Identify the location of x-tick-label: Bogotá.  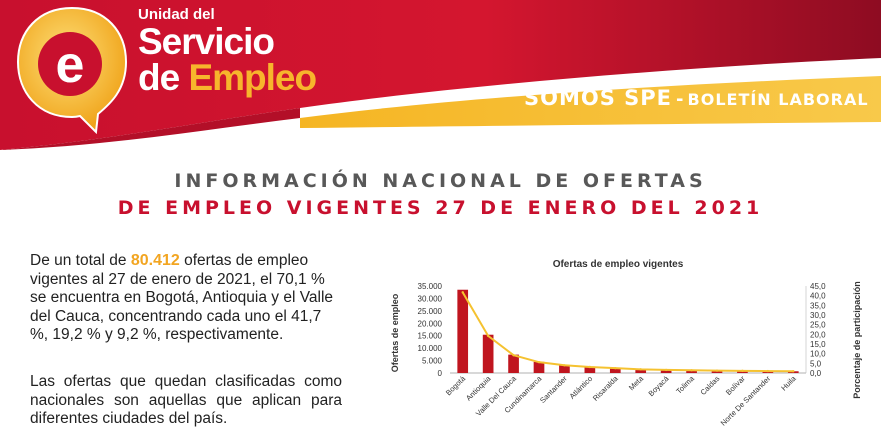
(456, 385).